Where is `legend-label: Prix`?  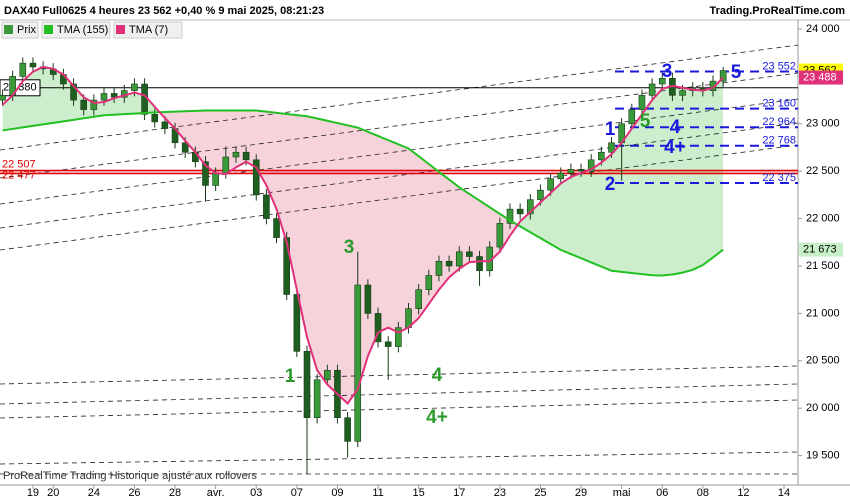
legend-label: Prix is located at coordinates (26, 30).